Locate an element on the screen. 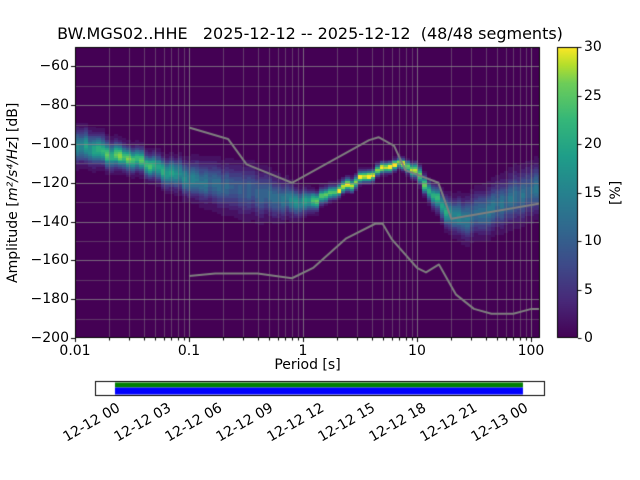 This screenshot has width=640, height=480. x-axis-label: Period [s] is located at coordinates (307, 365).